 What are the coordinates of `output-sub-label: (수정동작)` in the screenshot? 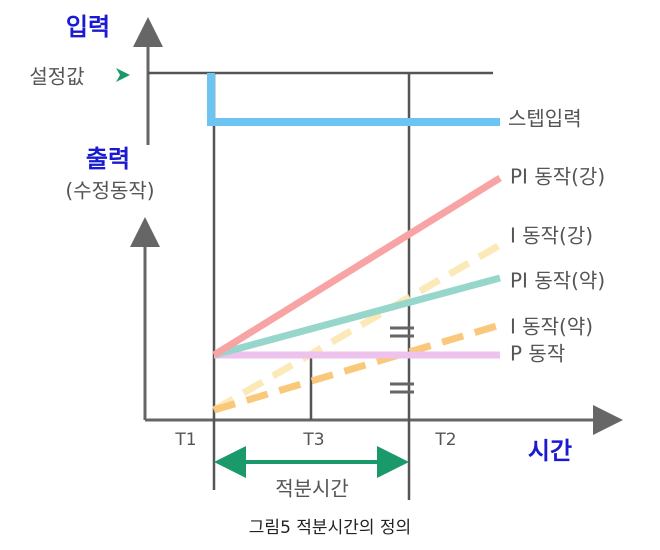 It's located at (109, 191).